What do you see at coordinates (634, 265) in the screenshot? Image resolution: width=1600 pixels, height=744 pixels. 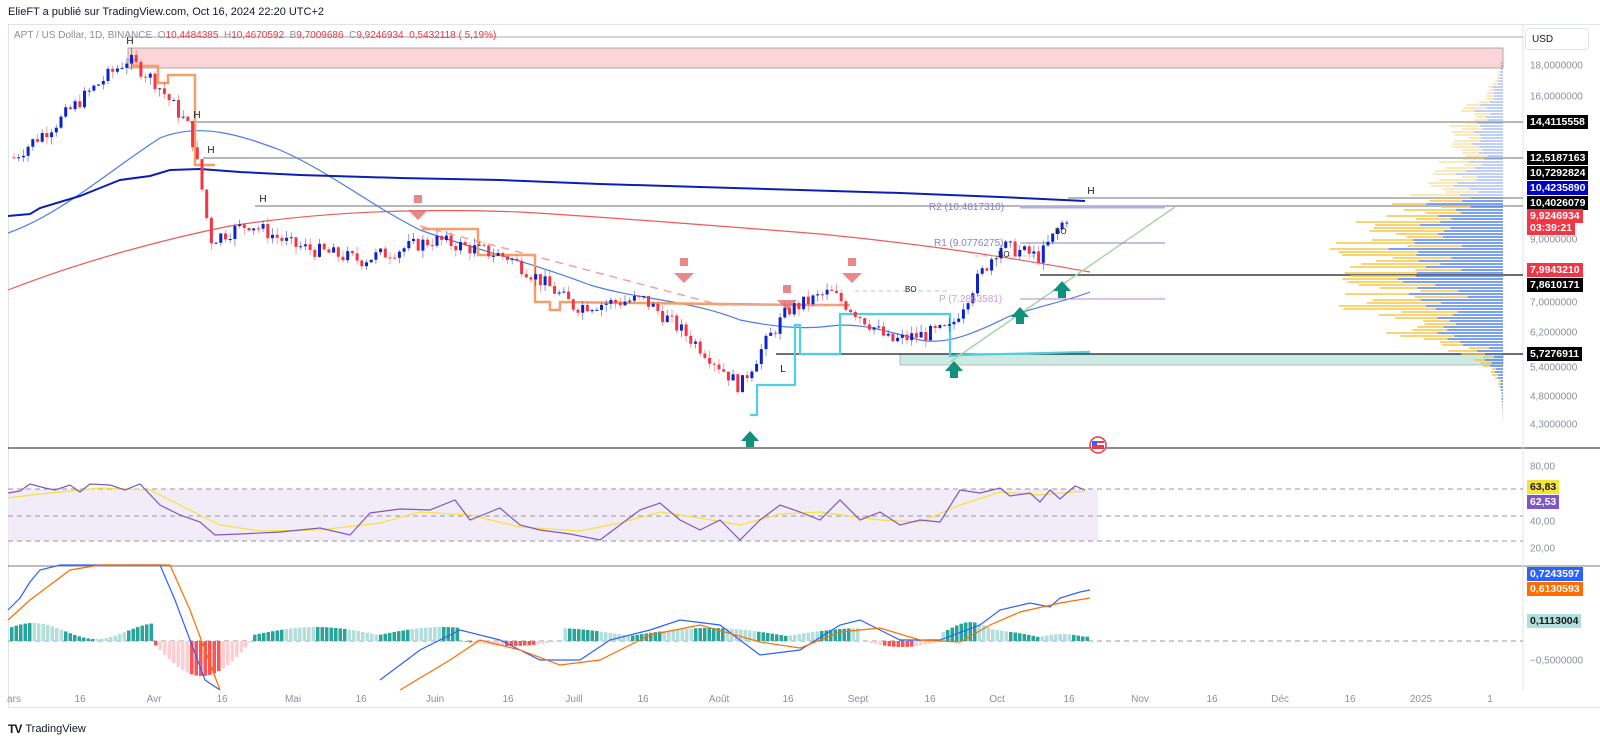 I see `downtrend-line` at bounding box center [634, 265].